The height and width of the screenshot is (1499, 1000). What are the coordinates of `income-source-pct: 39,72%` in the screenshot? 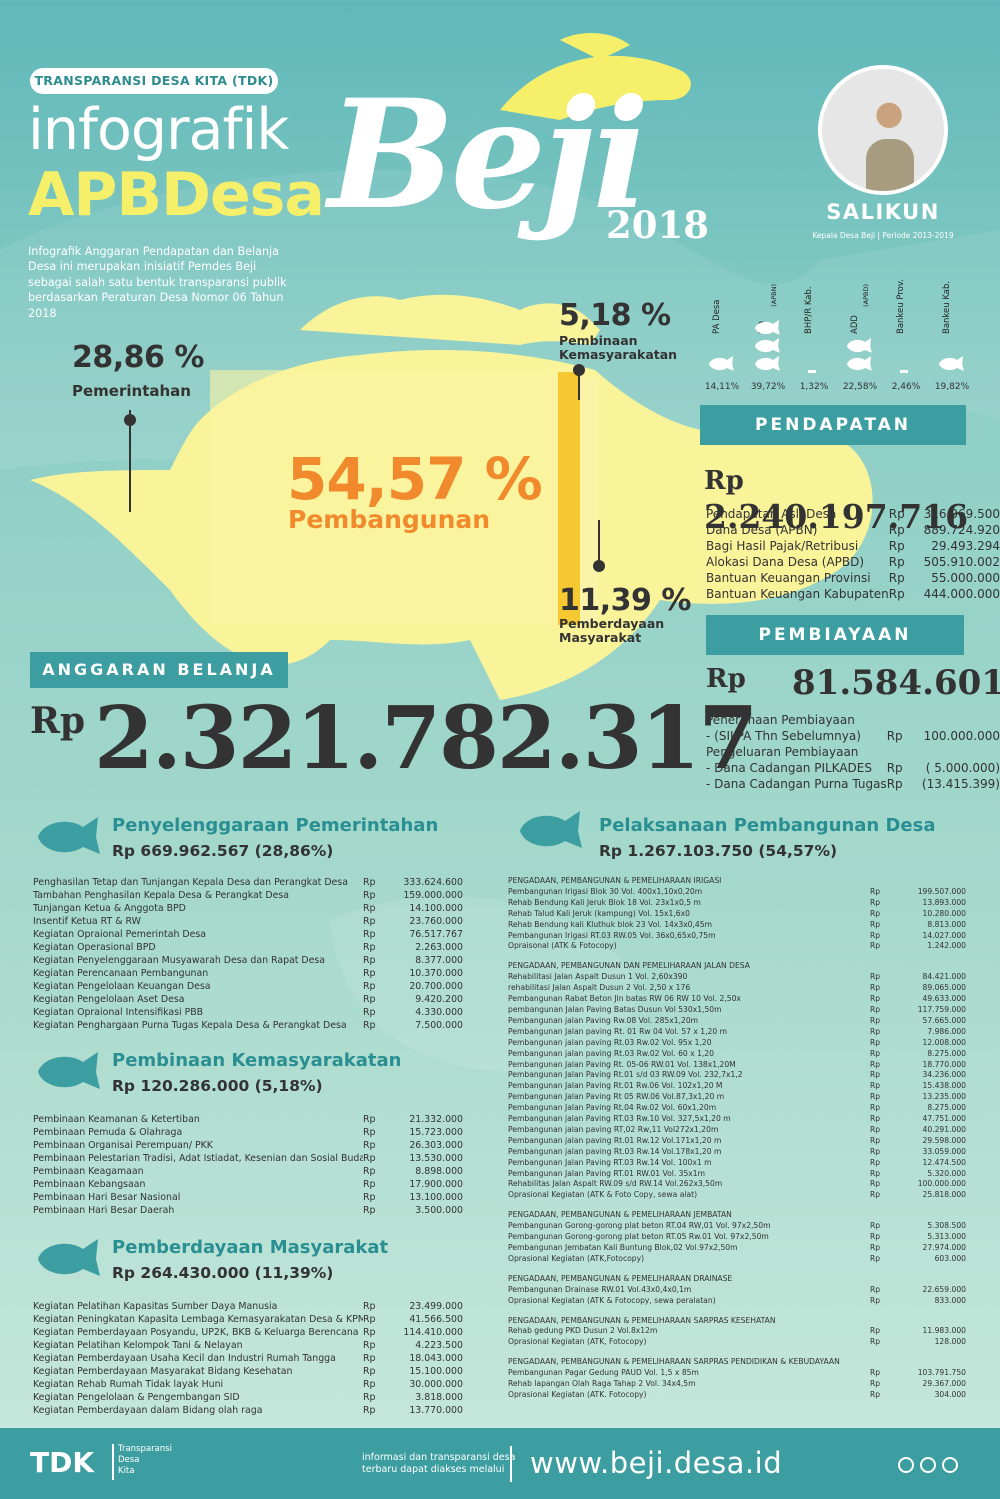 It's located at (768, 387).